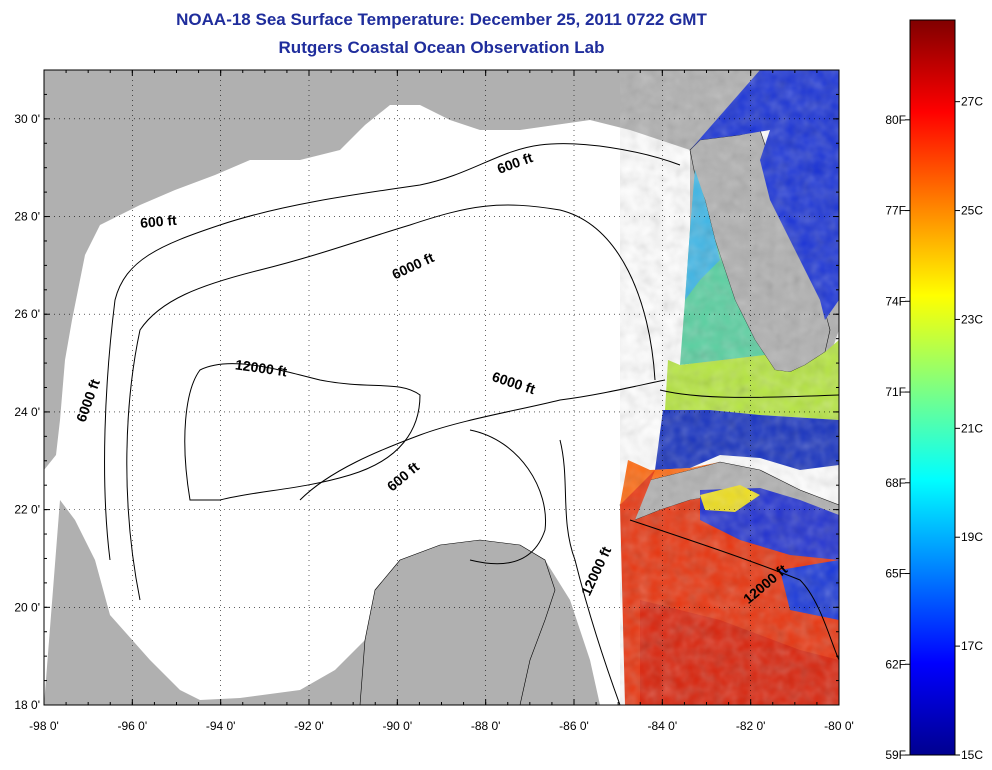 The width and height of the screenshot is (992, 770). Describe the element at coordinates (27, 510) in the screenshot. I see `lat-tick-label: 22 0'` at that location.